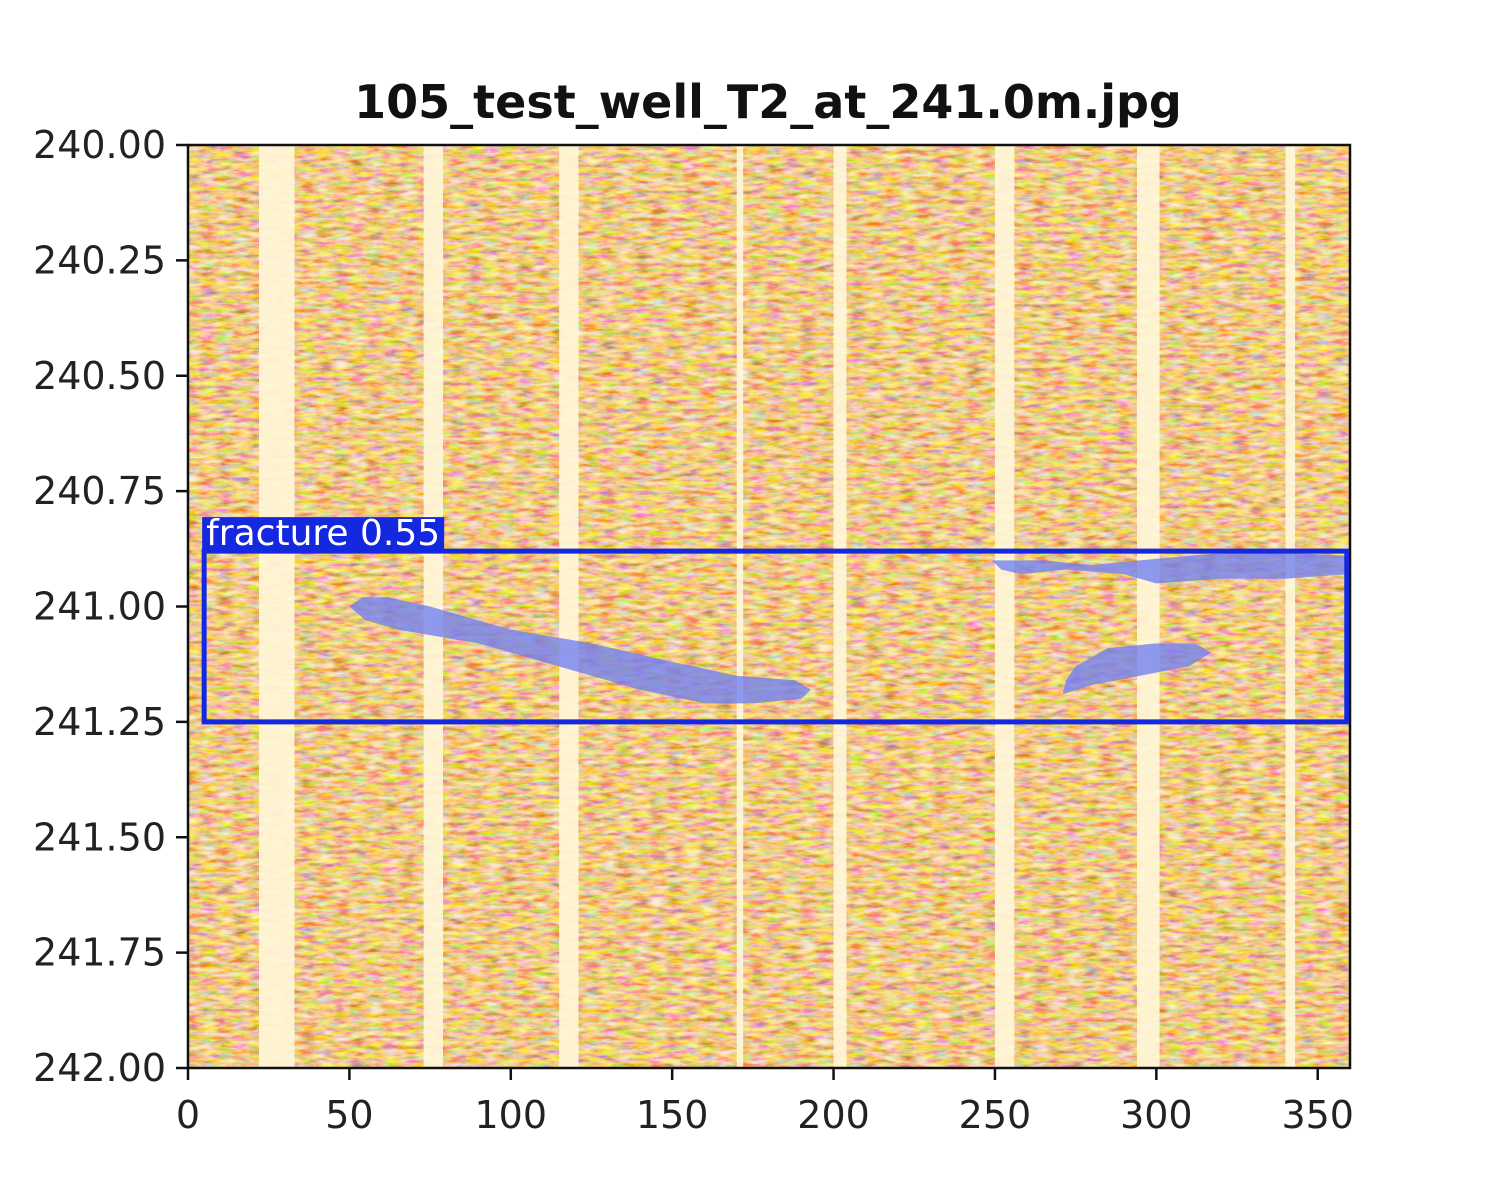 The width and height of the screenshot is (1500, 1200). What do you see at coordinates (99, 607) in the screenshot?
I see `y-tick-label: 241.00` at bounding box center [99, 607].